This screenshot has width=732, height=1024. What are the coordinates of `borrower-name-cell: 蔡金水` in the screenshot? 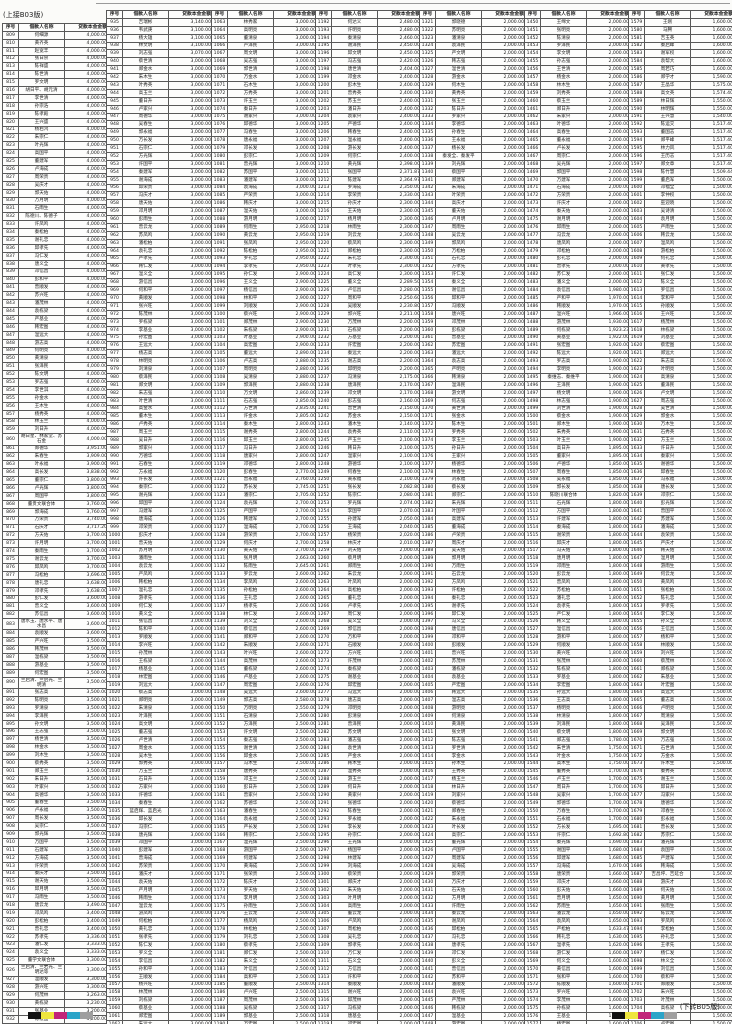 It's located at (563, 417).